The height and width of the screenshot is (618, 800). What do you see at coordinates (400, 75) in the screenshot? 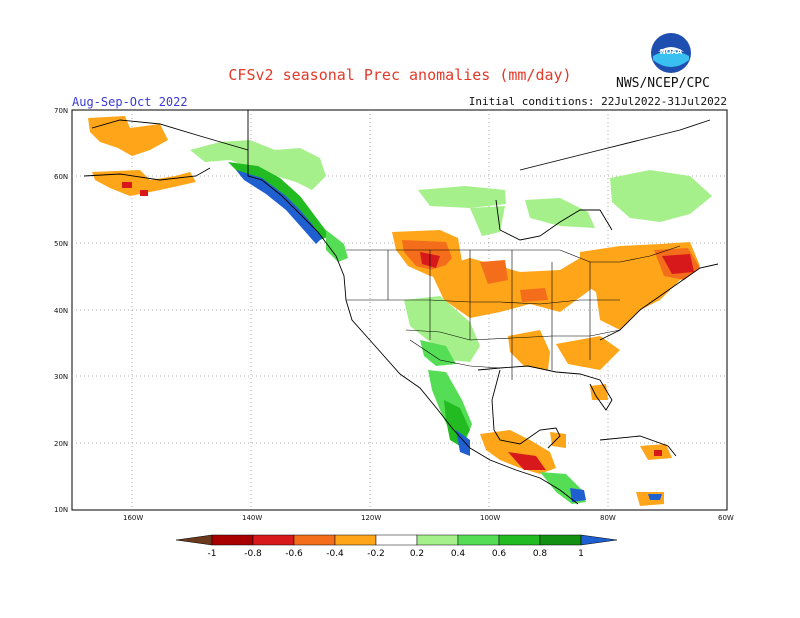
I see `map-title: CFSv2 seasonal Prec anomalies (mm/day)` at bounding box center [400, 75].